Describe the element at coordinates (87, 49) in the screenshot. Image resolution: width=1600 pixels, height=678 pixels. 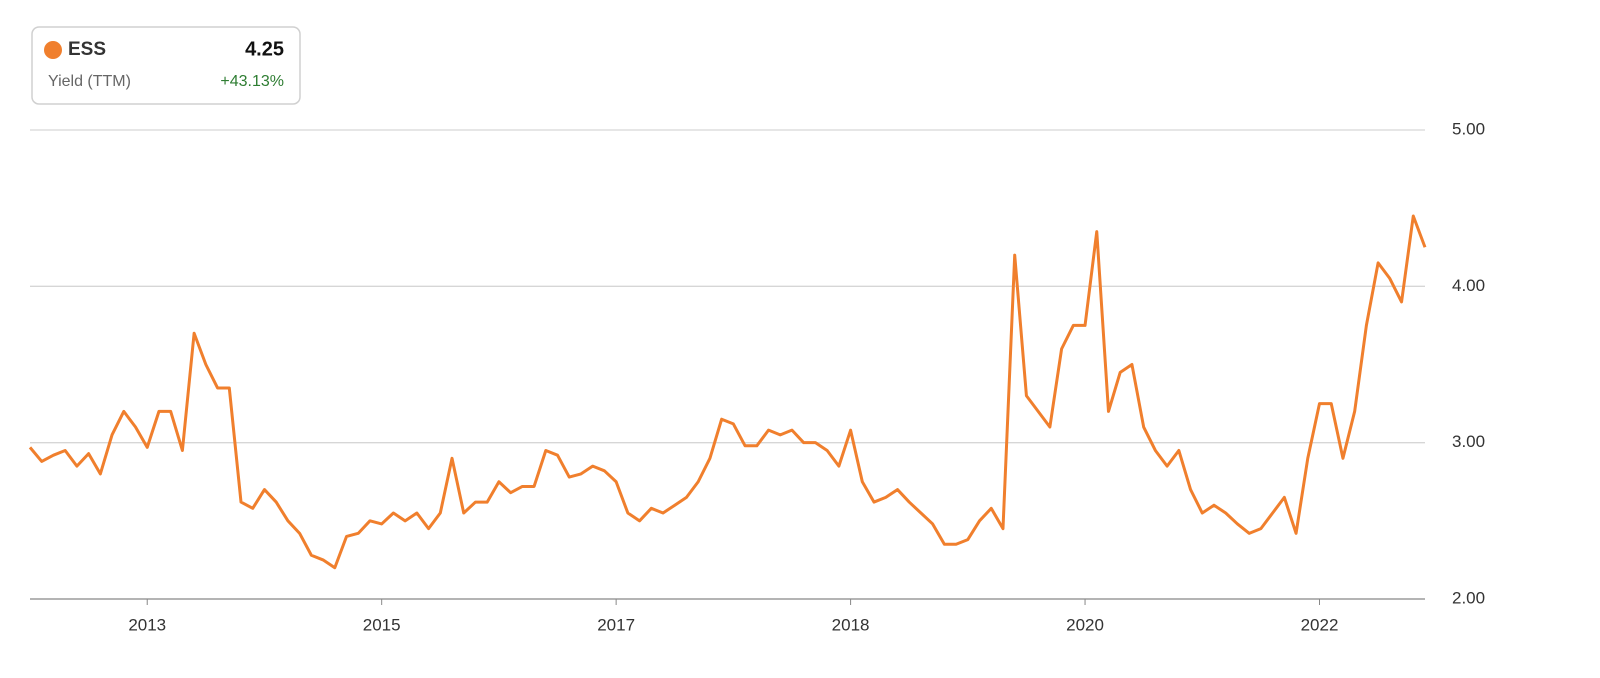
I see `legend-name: ESS` at that location.